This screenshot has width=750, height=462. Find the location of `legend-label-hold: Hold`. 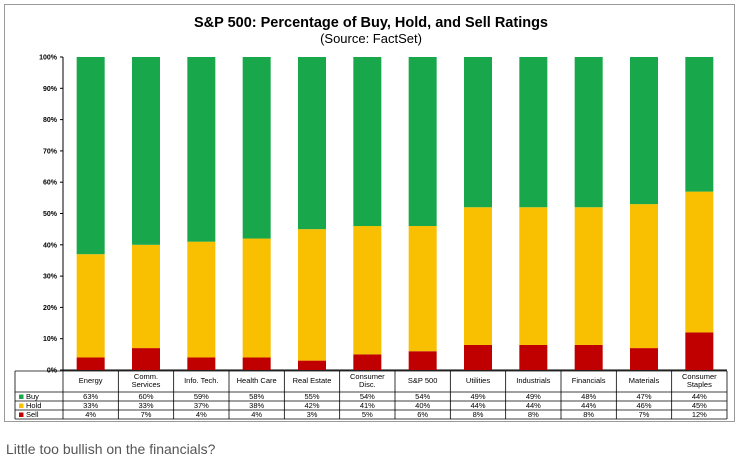

legend-label-hold: Hold is located at coordinates (33, 405).